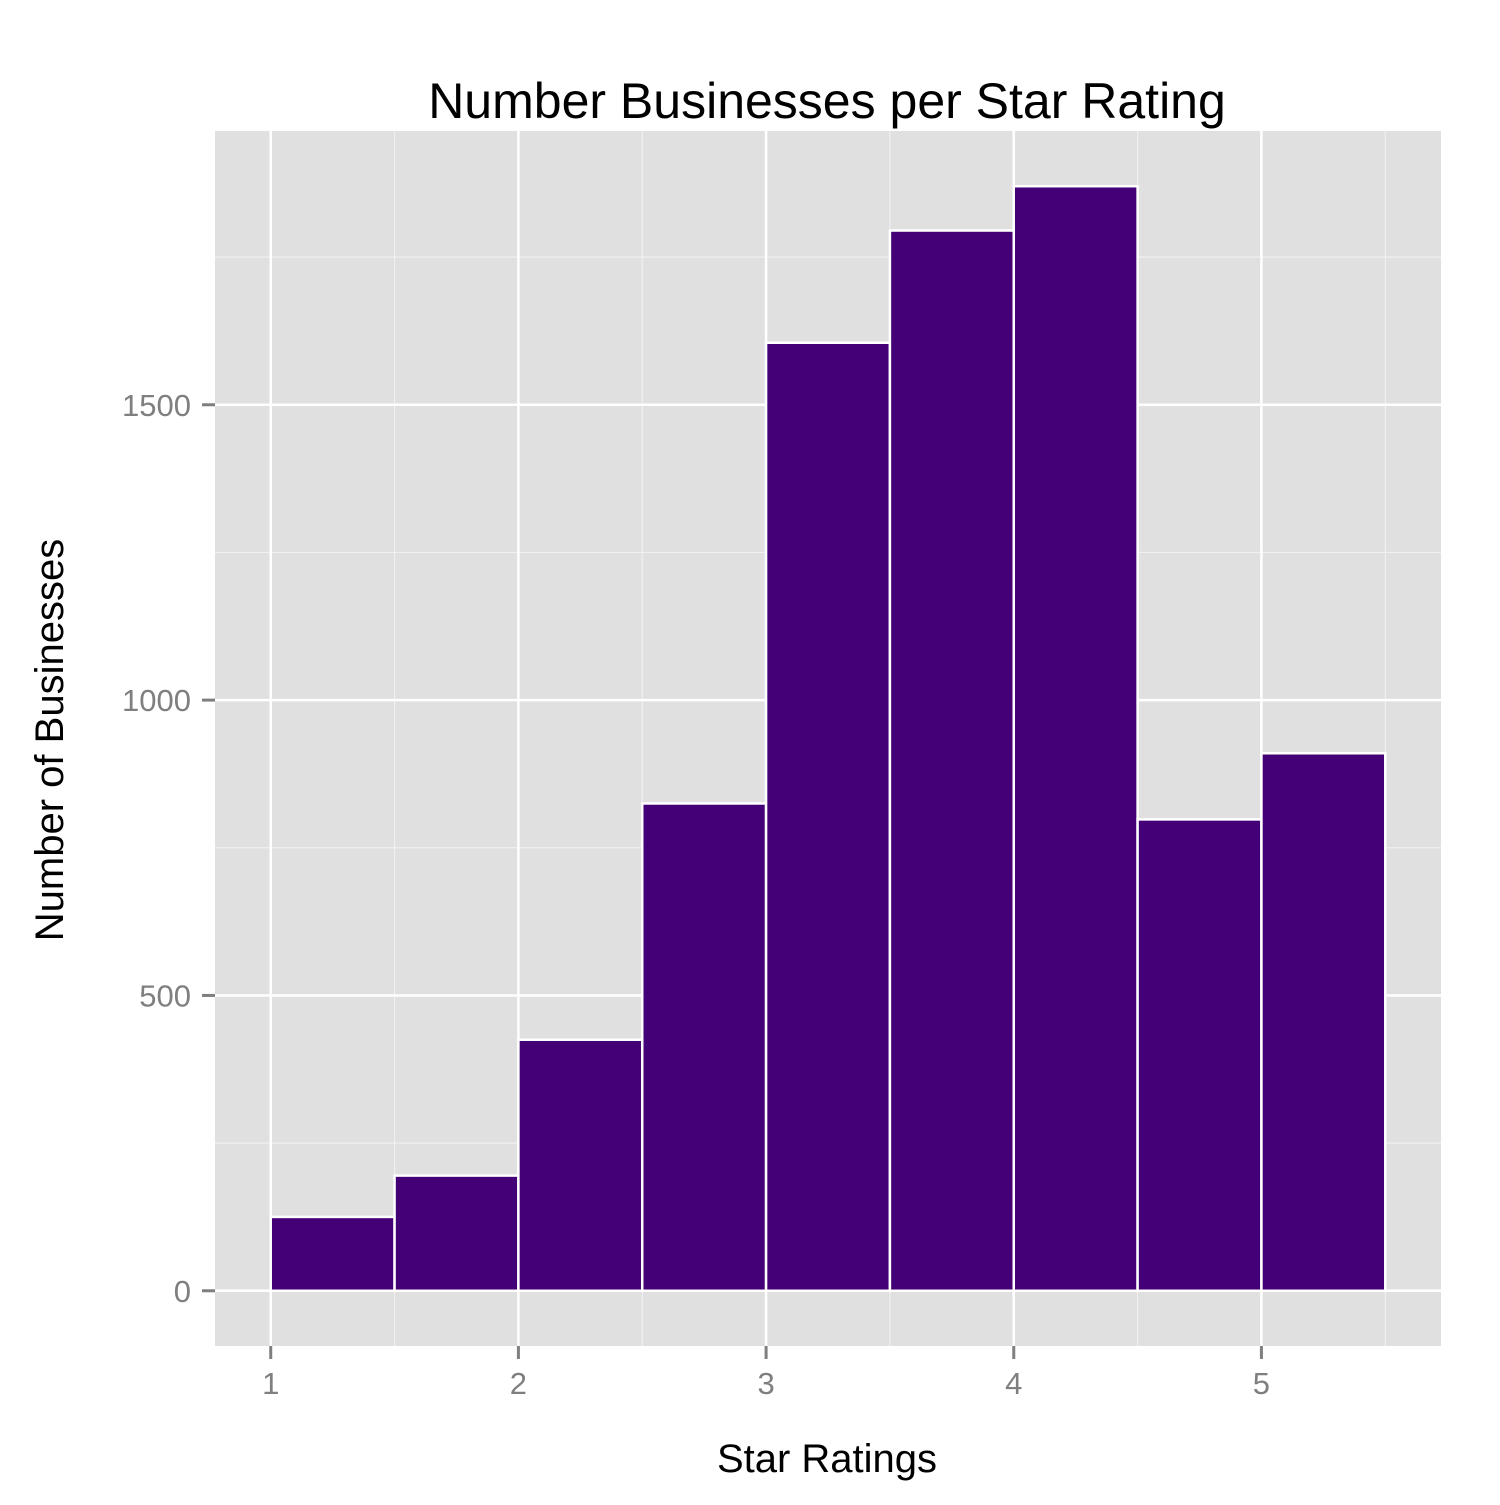 This screenshot has height=1505, width=1500. I want to click on x-axis-title: Star Ratings, so click(827, 1459).